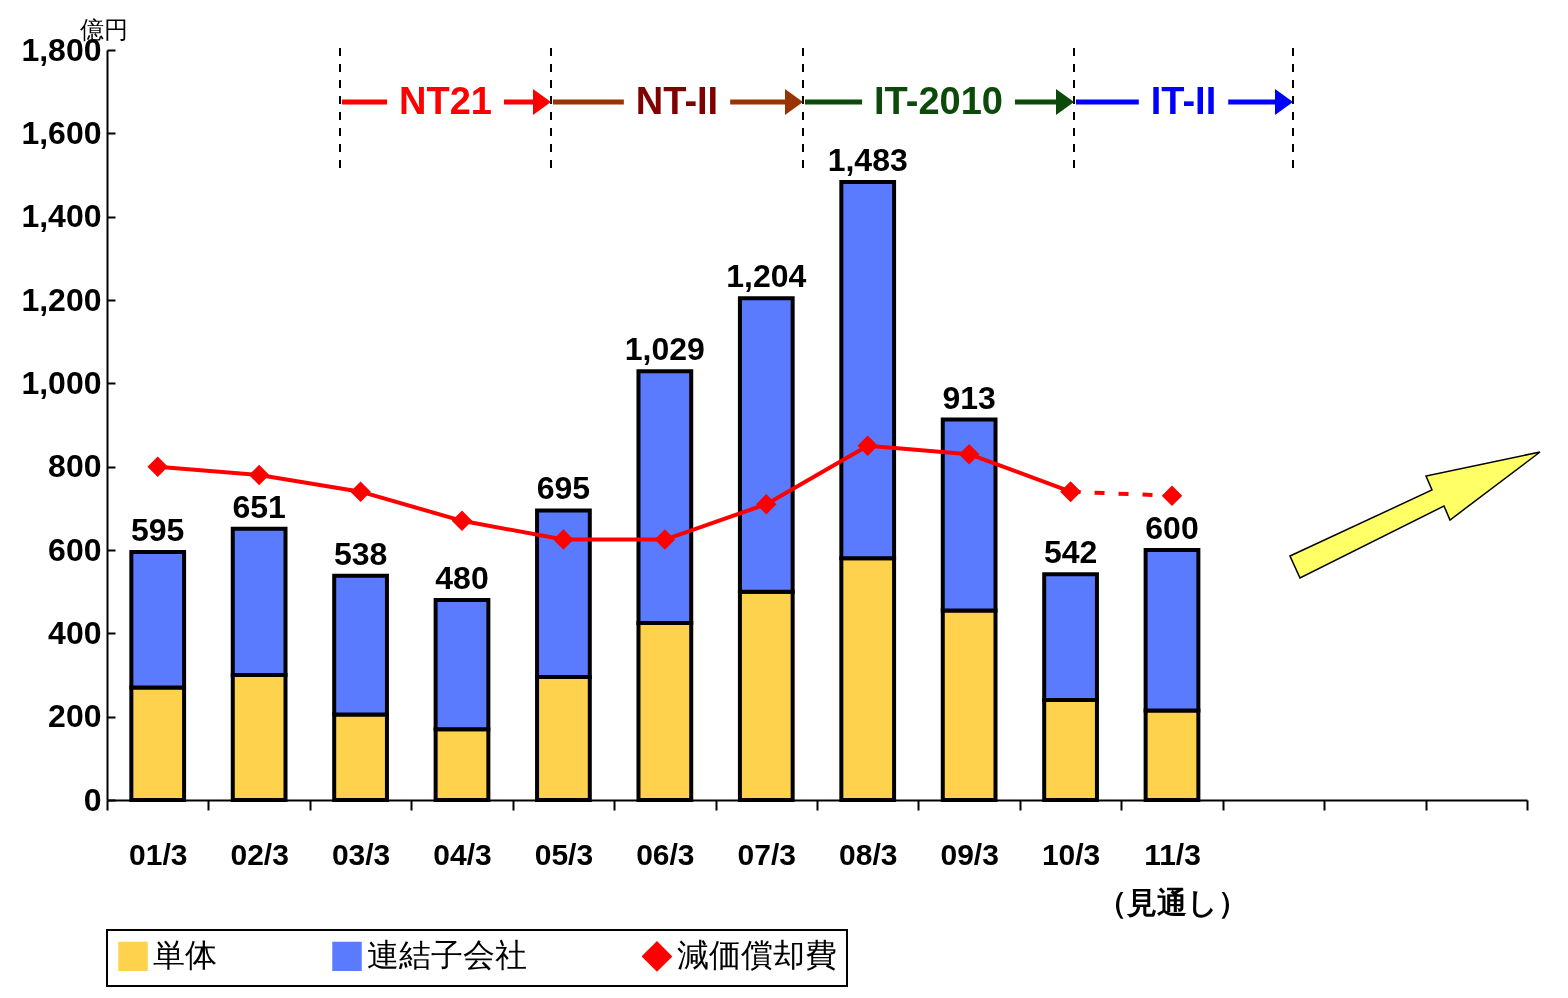  What do you see at coordinates (969, 854) in the screenshot?
I see `x-tick-label: 09/3` at bounding box center [969, 854].